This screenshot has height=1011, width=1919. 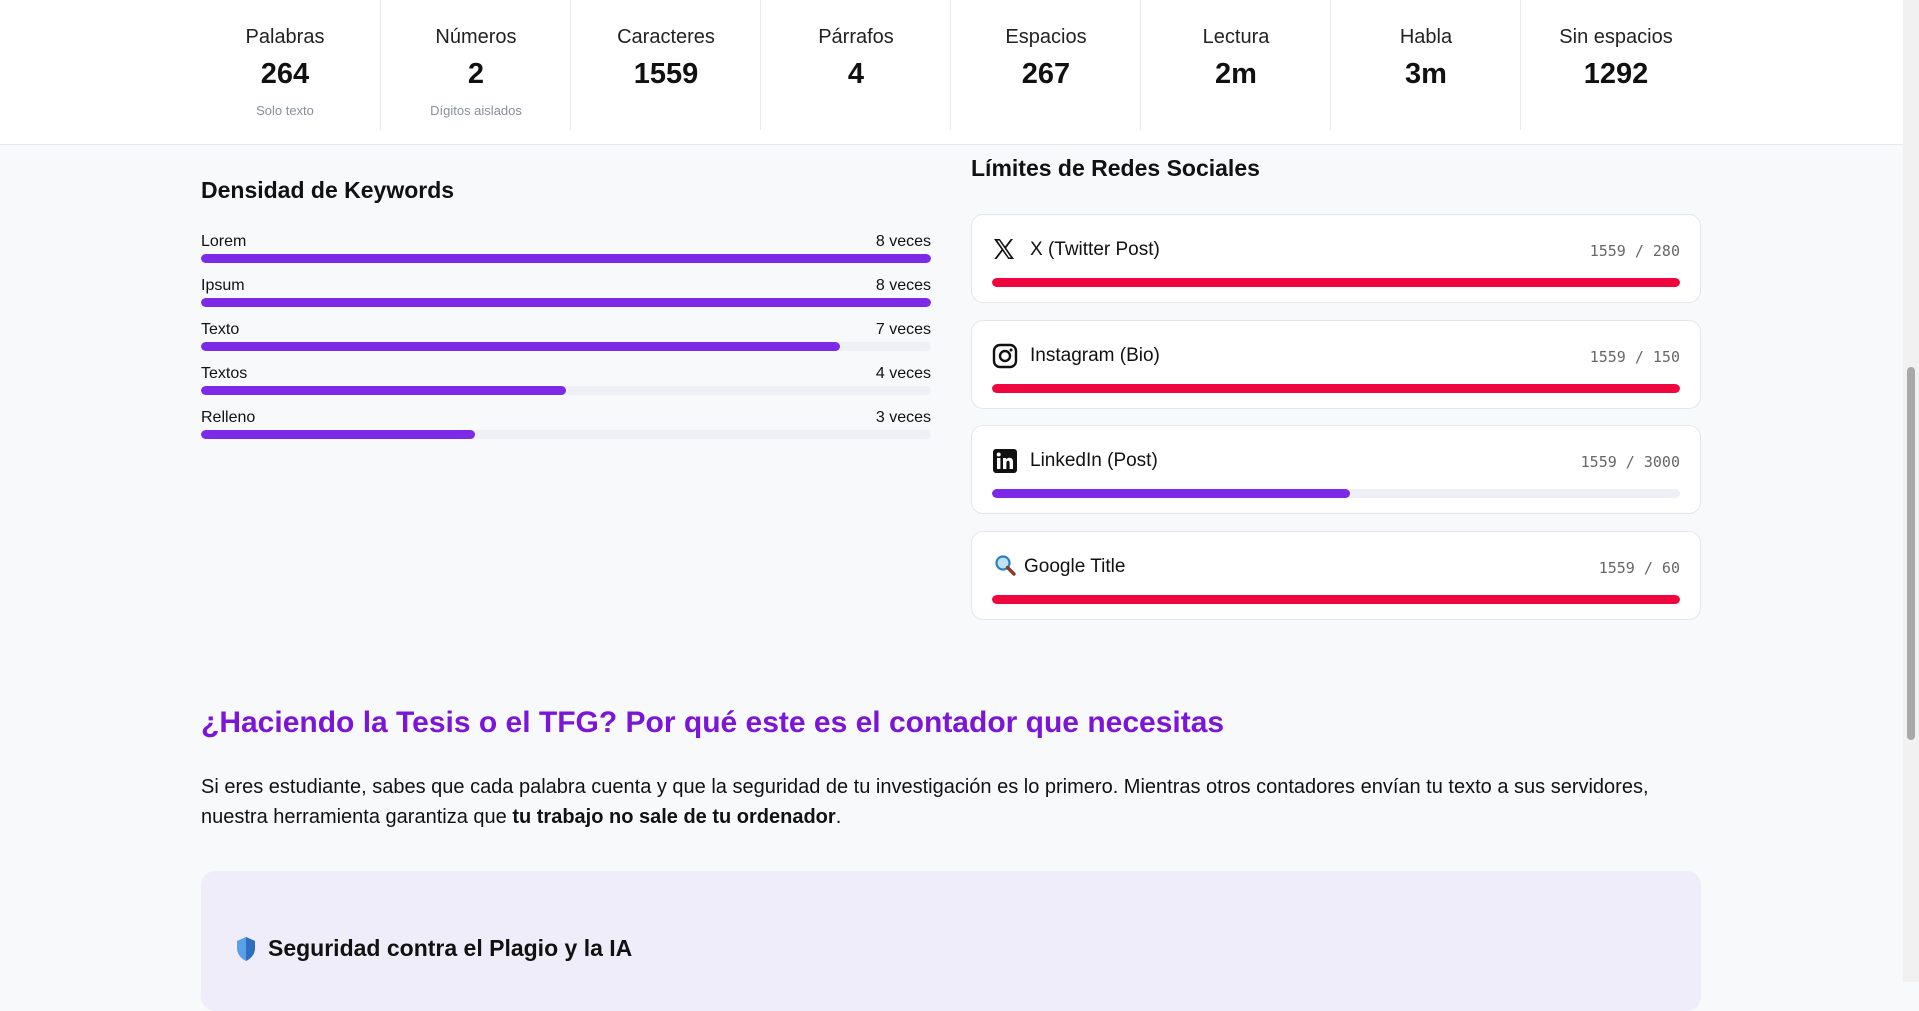 I want to click on stat: Sin espacios 1292, so click(x=1615, y=65).